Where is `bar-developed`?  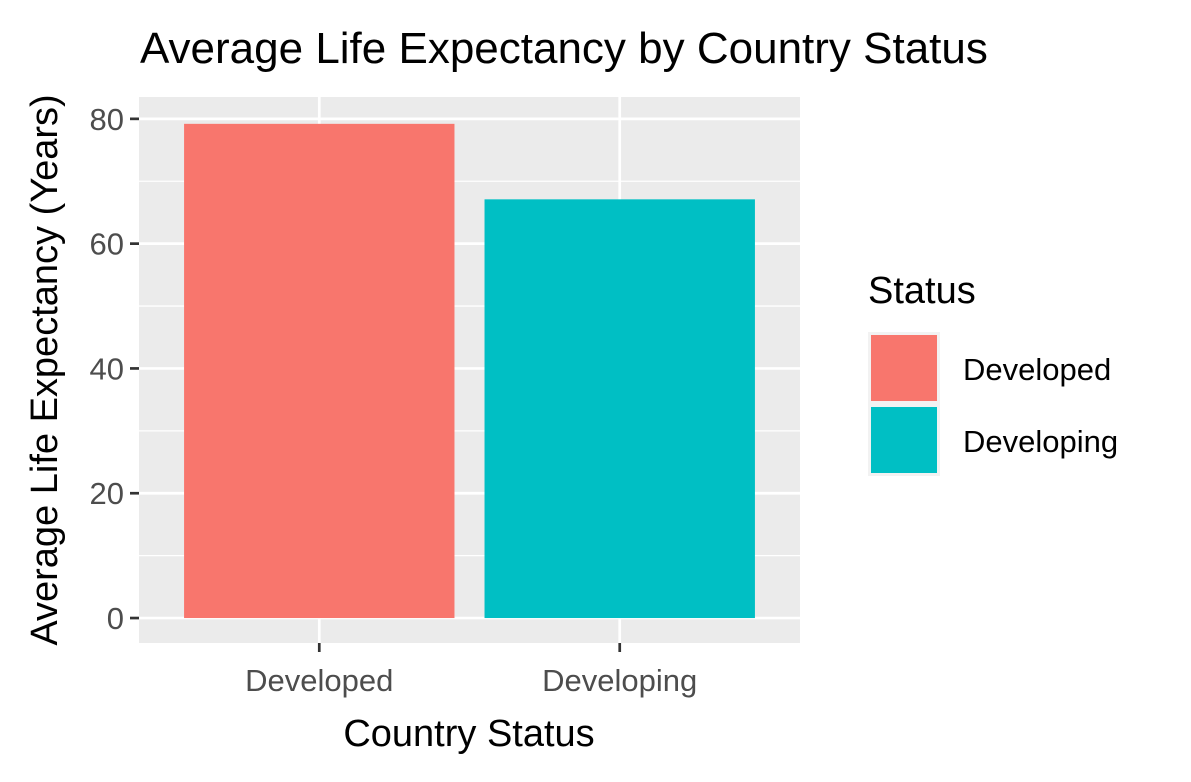
bar-developed is located at coordinates (319, 371).